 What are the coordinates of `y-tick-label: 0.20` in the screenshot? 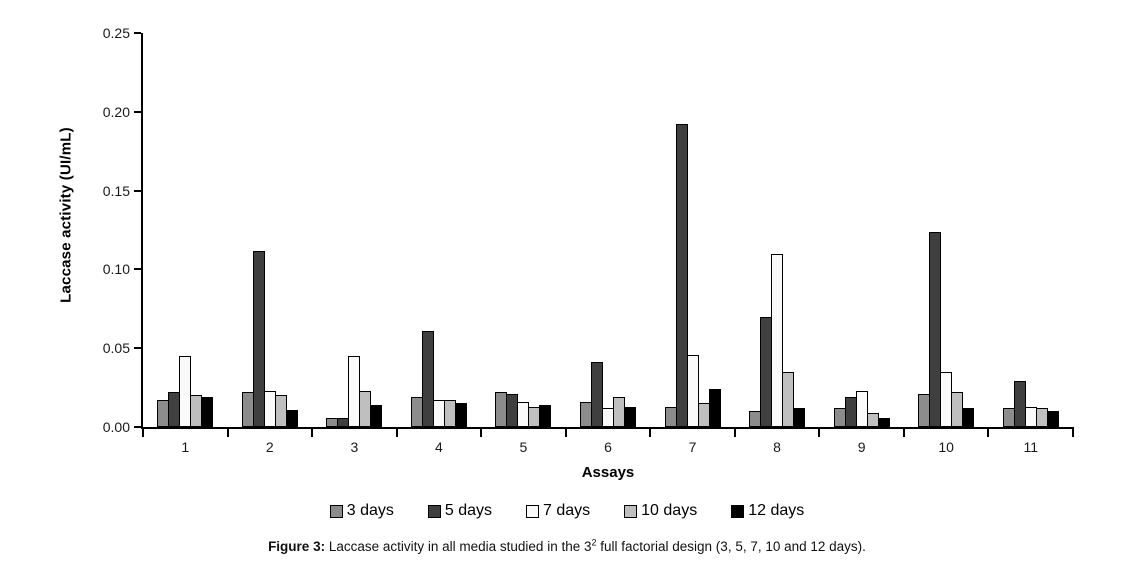 It's located at (116, 111).